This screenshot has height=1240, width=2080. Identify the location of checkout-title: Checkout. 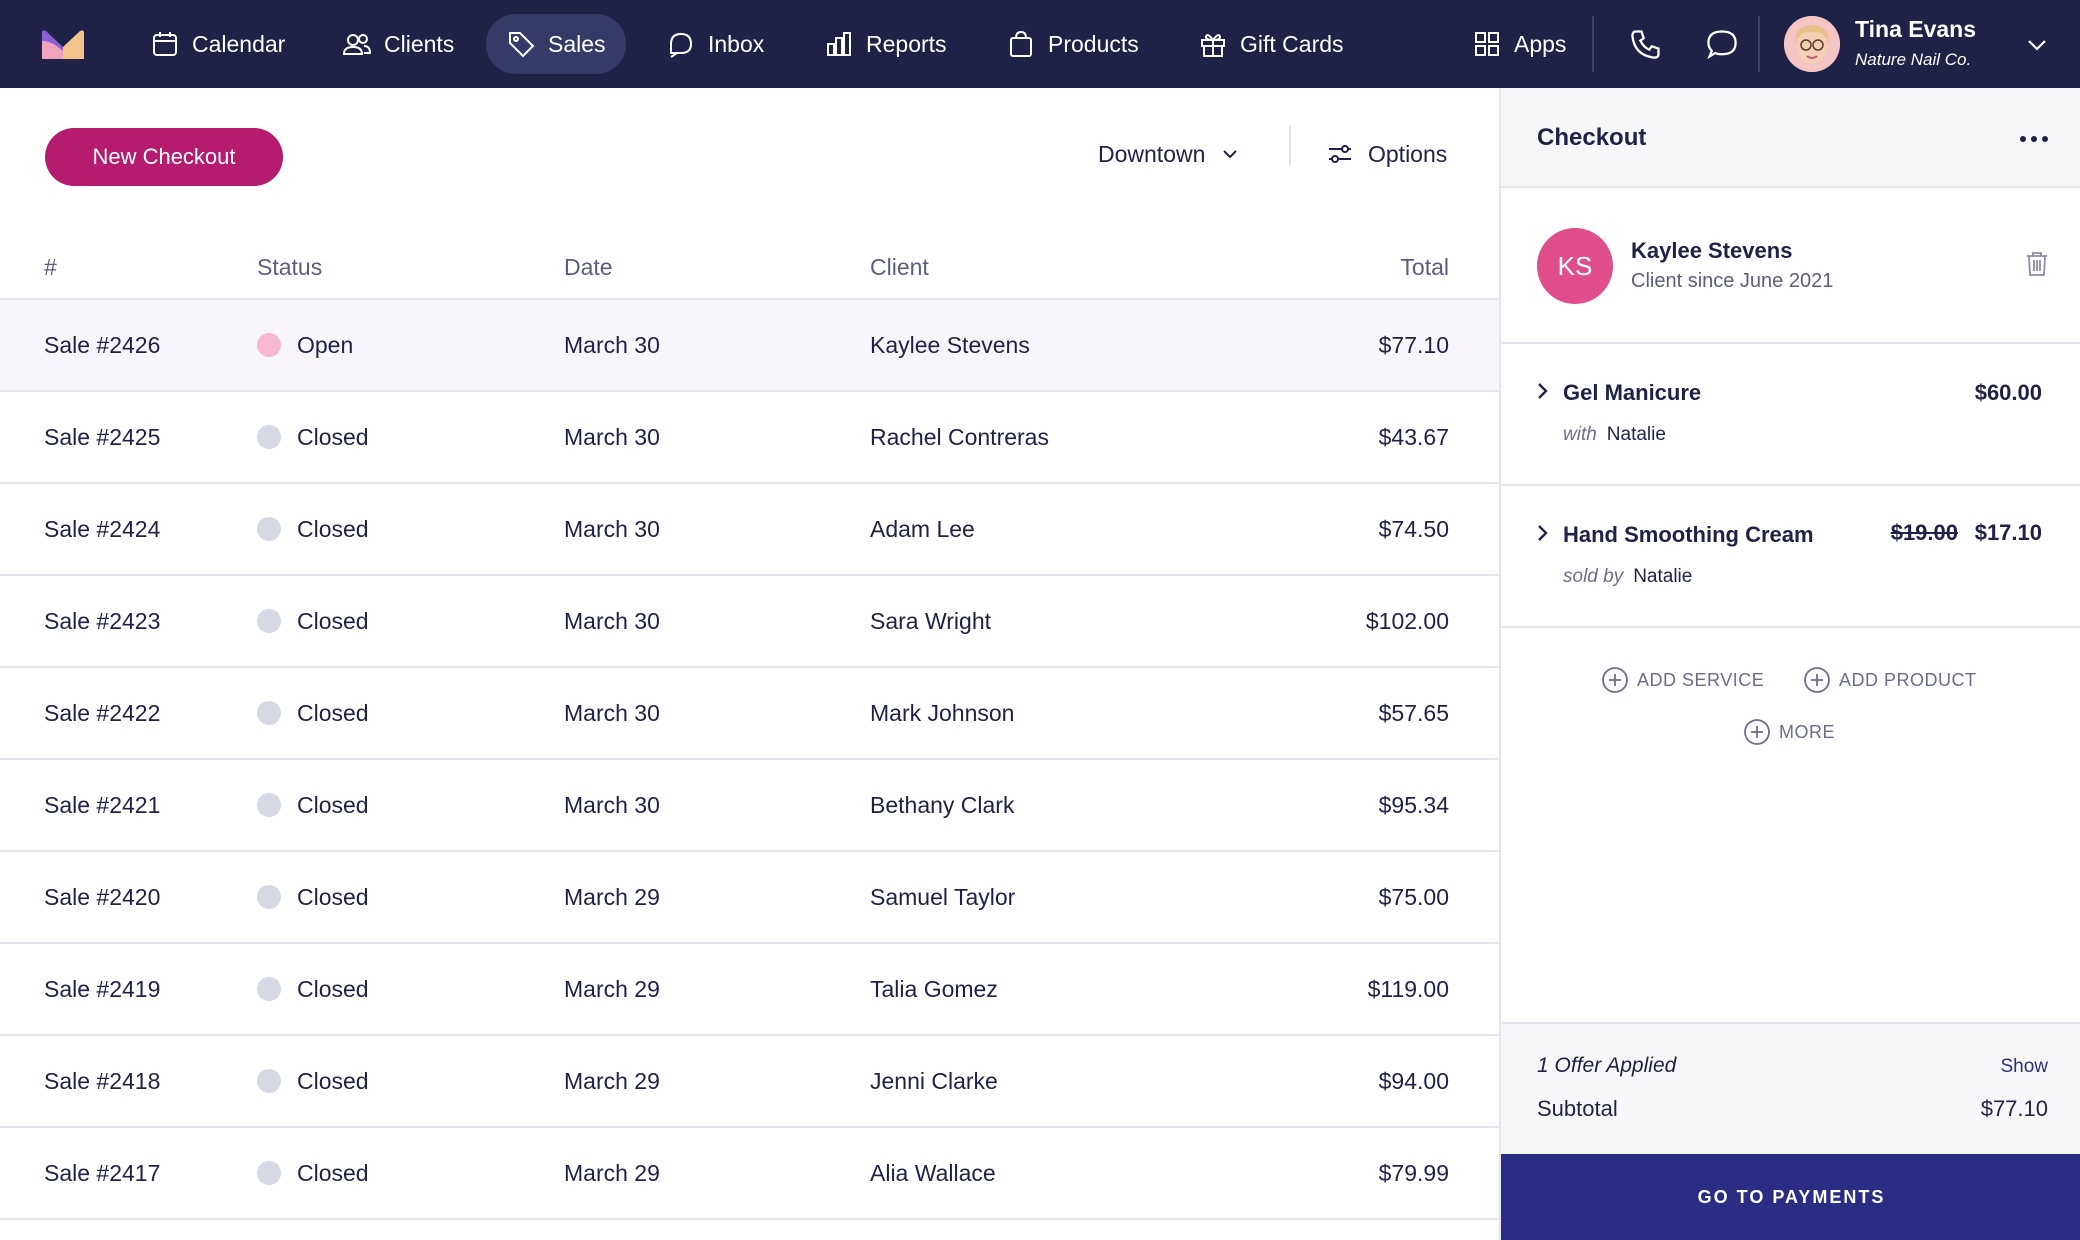
(1592, 137).